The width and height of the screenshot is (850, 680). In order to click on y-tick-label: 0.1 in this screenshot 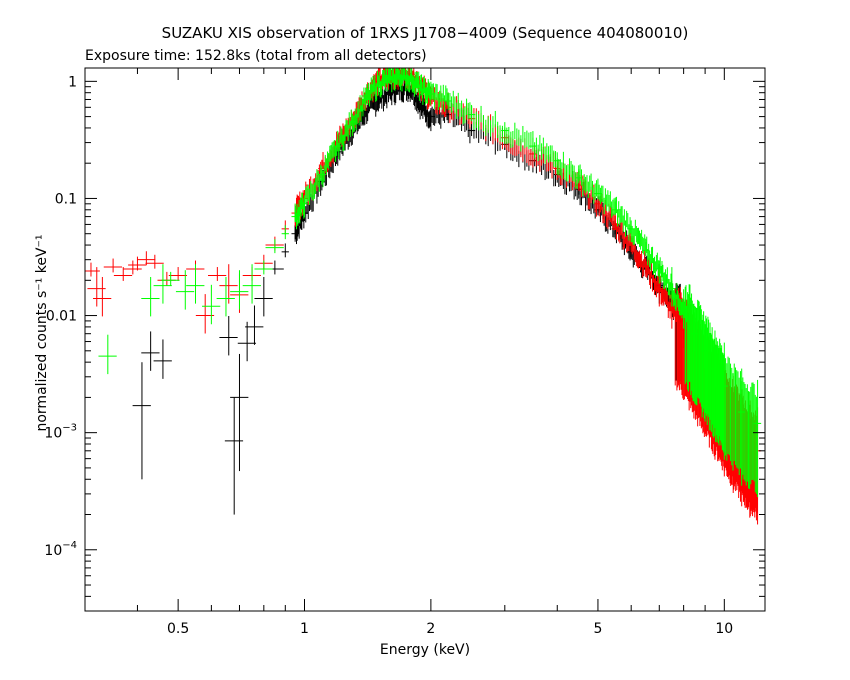, I will do `click(66, 199)`.